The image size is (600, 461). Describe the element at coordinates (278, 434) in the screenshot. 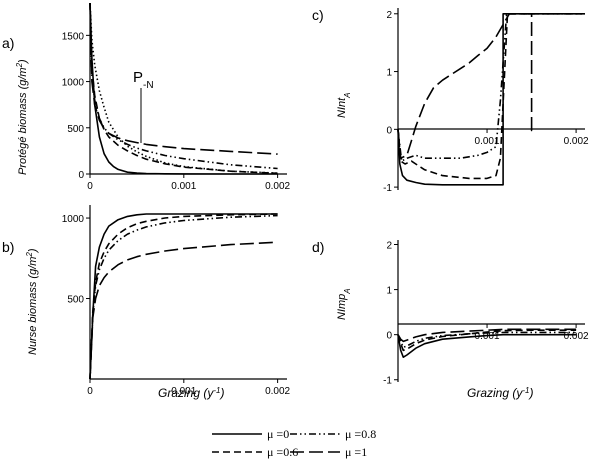

I see `legend-label: μ =0` at that location.